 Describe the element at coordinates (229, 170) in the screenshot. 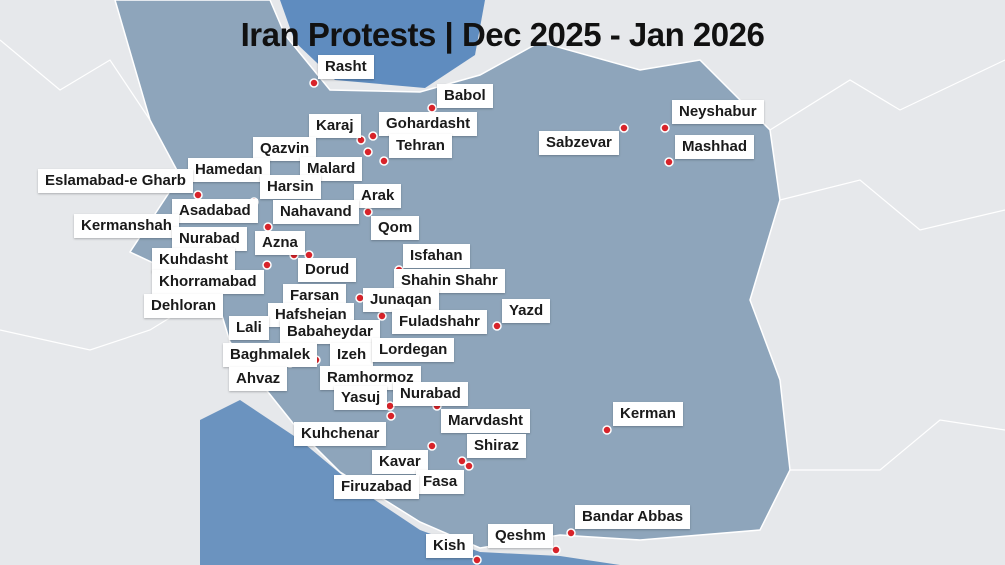

I see `city-label: Hamedan` at that location.